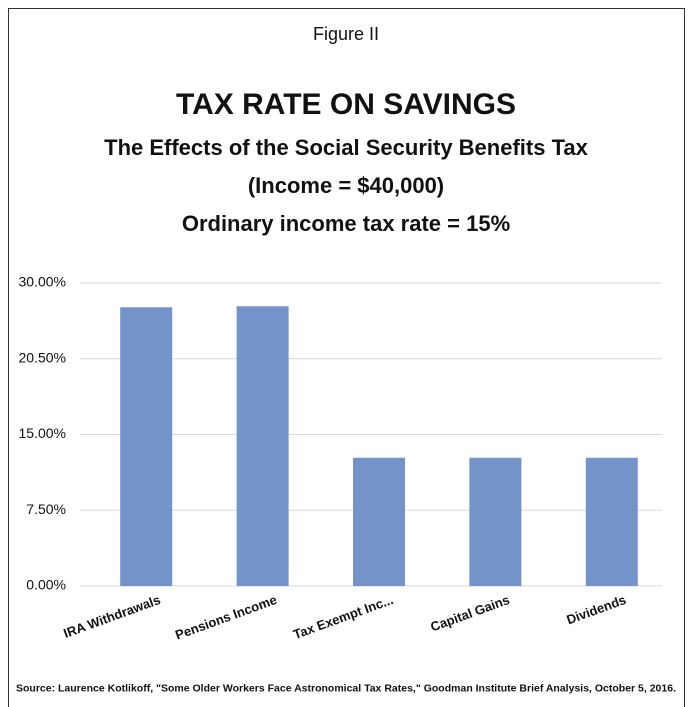  What do you see at coordinates (46, 509) in the screenshot?
I see `y-tick-label: 7.50%` at bounding box center [46, 509].